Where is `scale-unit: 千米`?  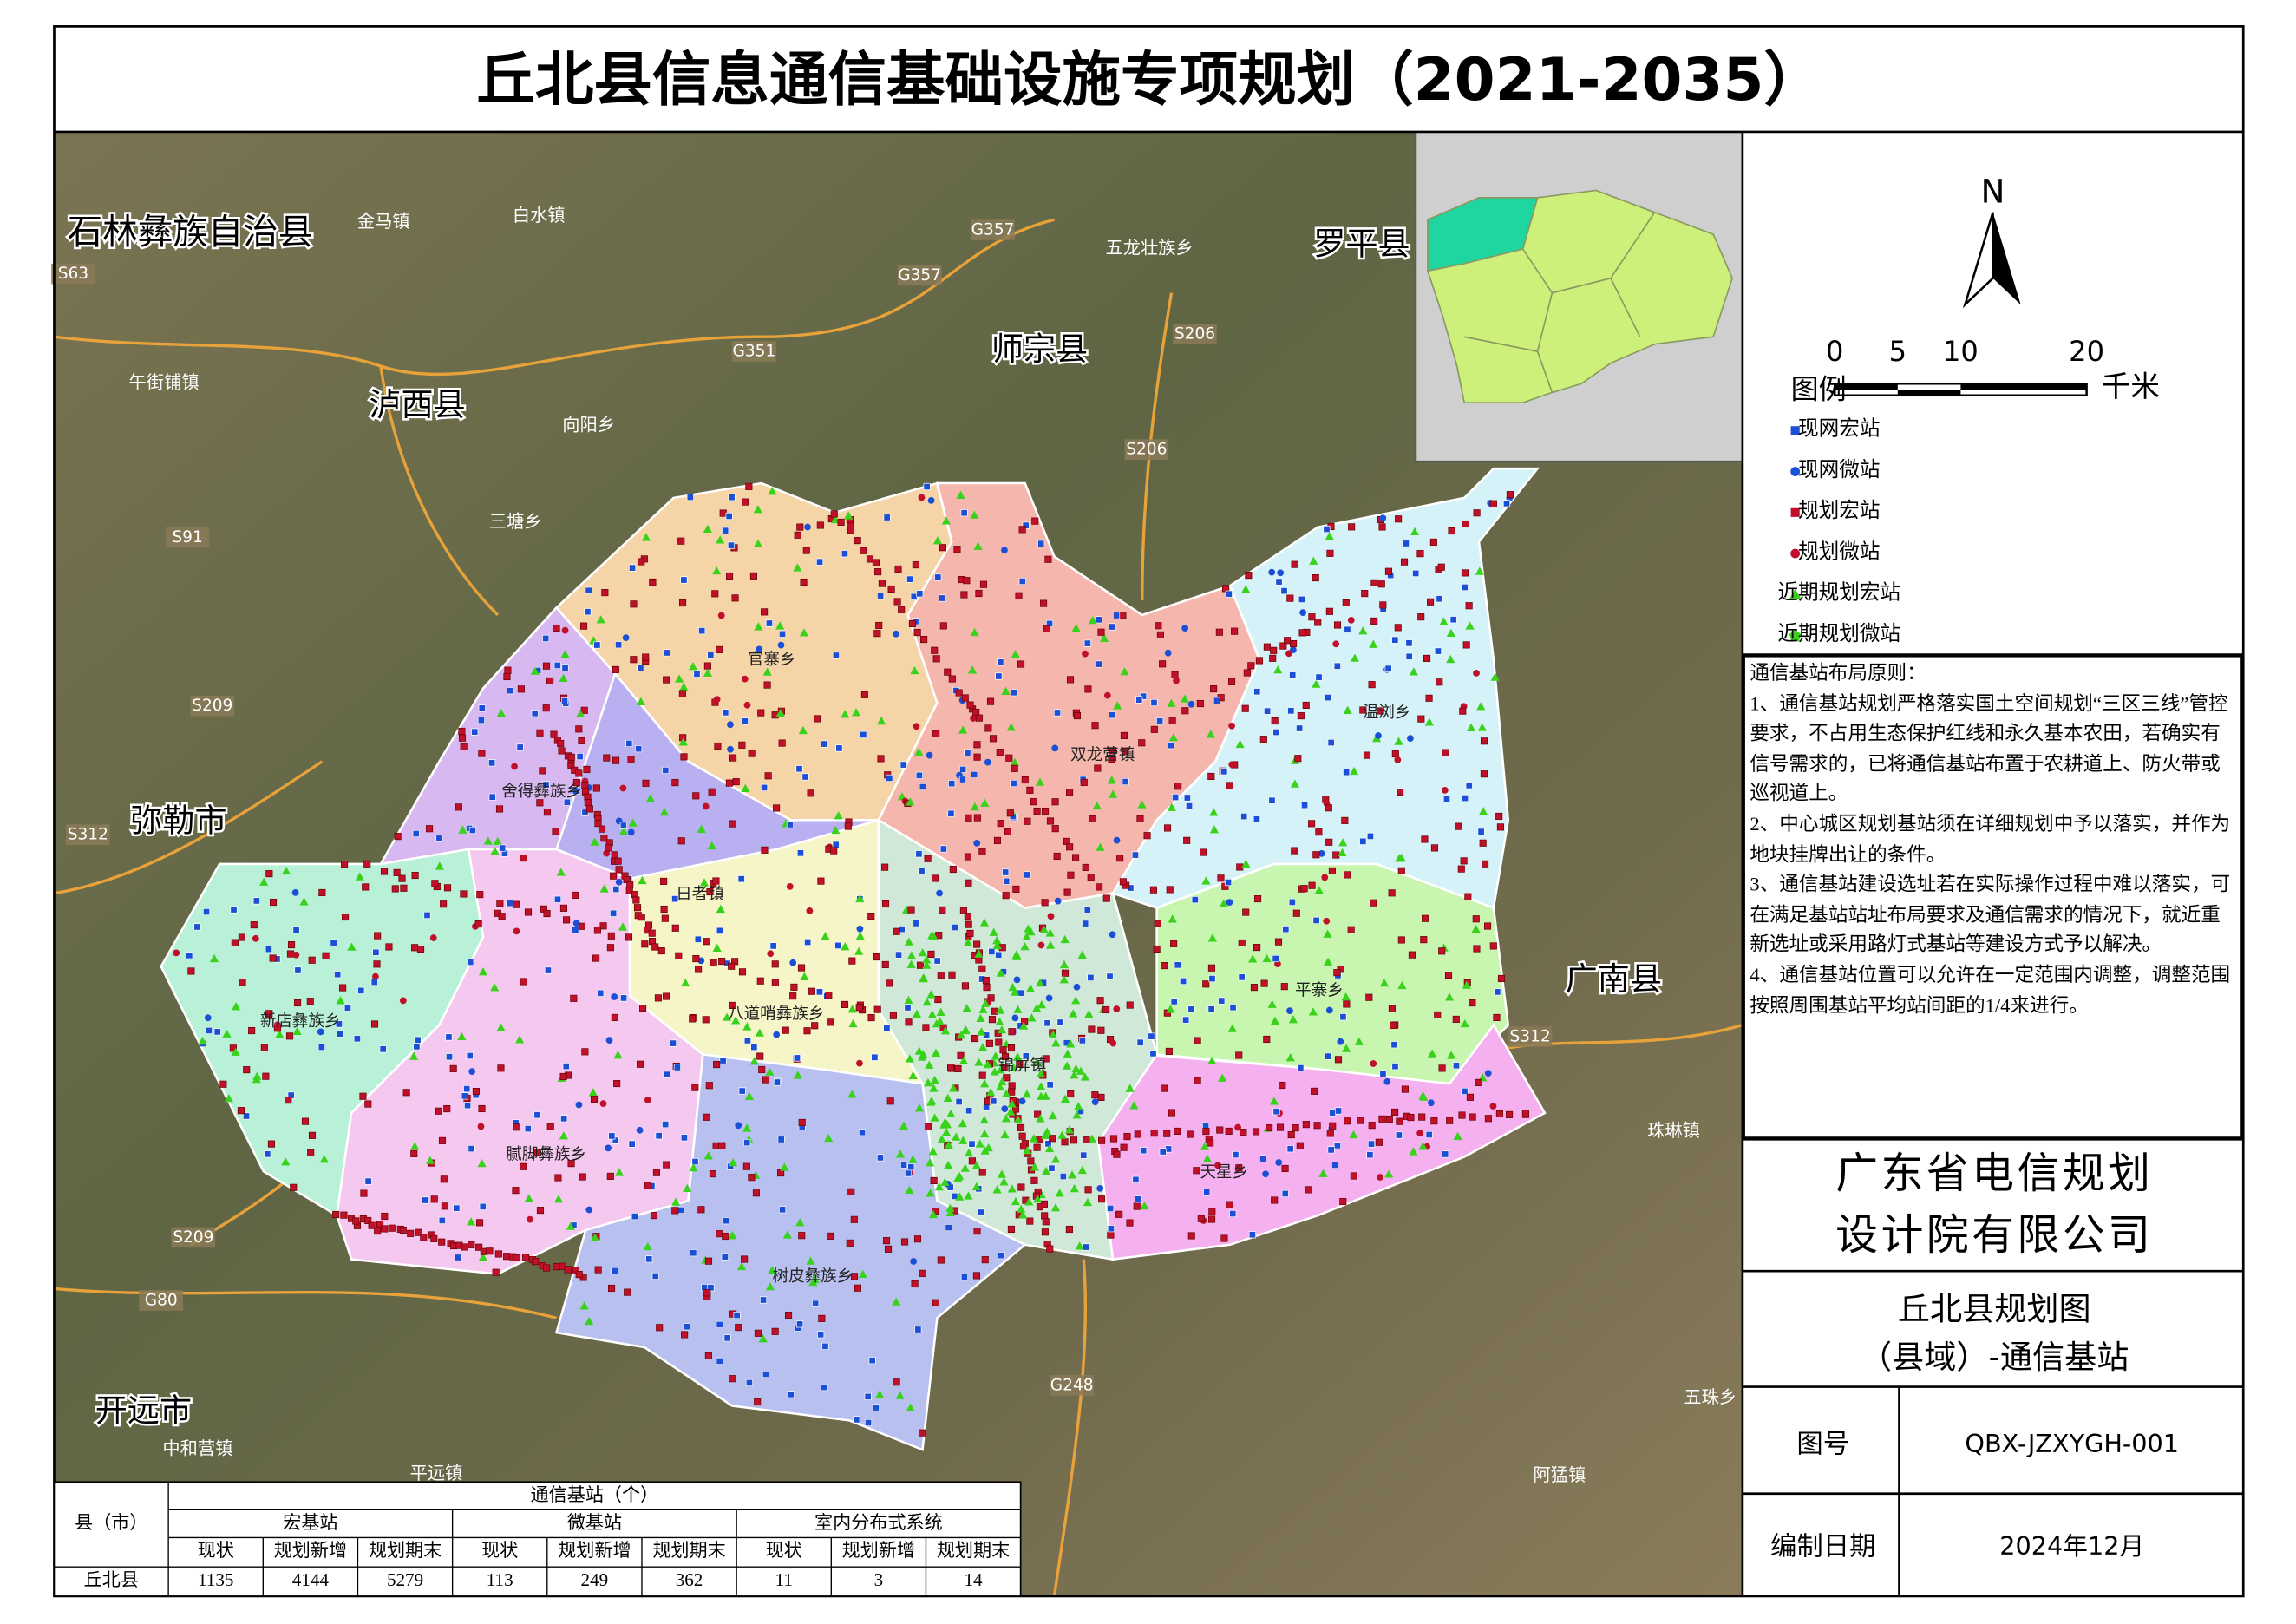
scale-unit: 千米 is located at coordinates (2130, 386).